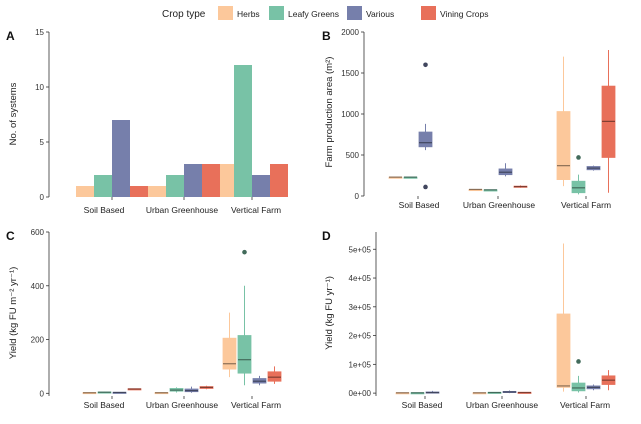 Image resolution: width=641 pixels, height=424 pixels. What do you see at coordinates (13, 113) in the screenshot?
I see `y-axis-title-a: No. of systems` at bounding box center [13, 113].